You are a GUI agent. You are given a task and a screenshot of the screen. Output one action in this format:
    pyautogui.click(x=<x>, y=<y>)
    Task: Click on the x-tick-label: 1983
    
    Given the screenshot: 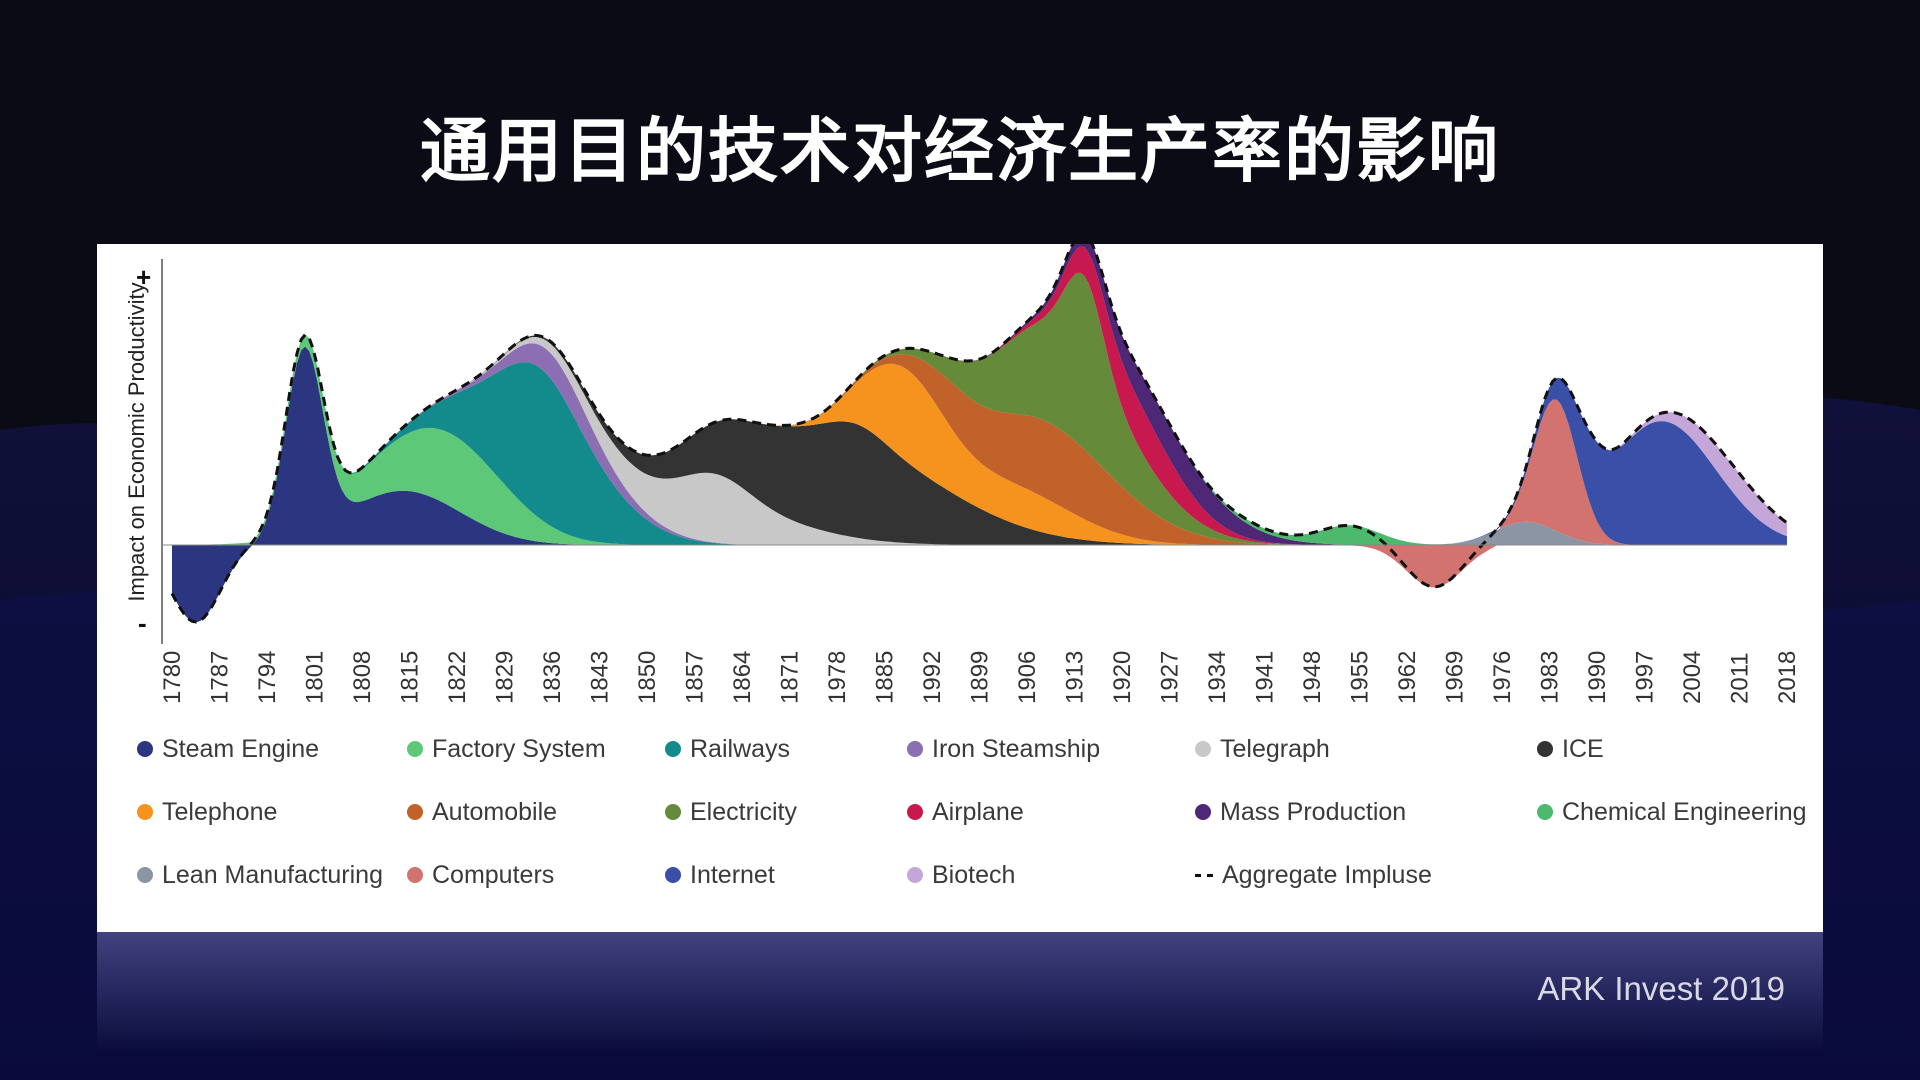 What is the action you would take?
    pyautogui.click(x=1550, y=677)
    